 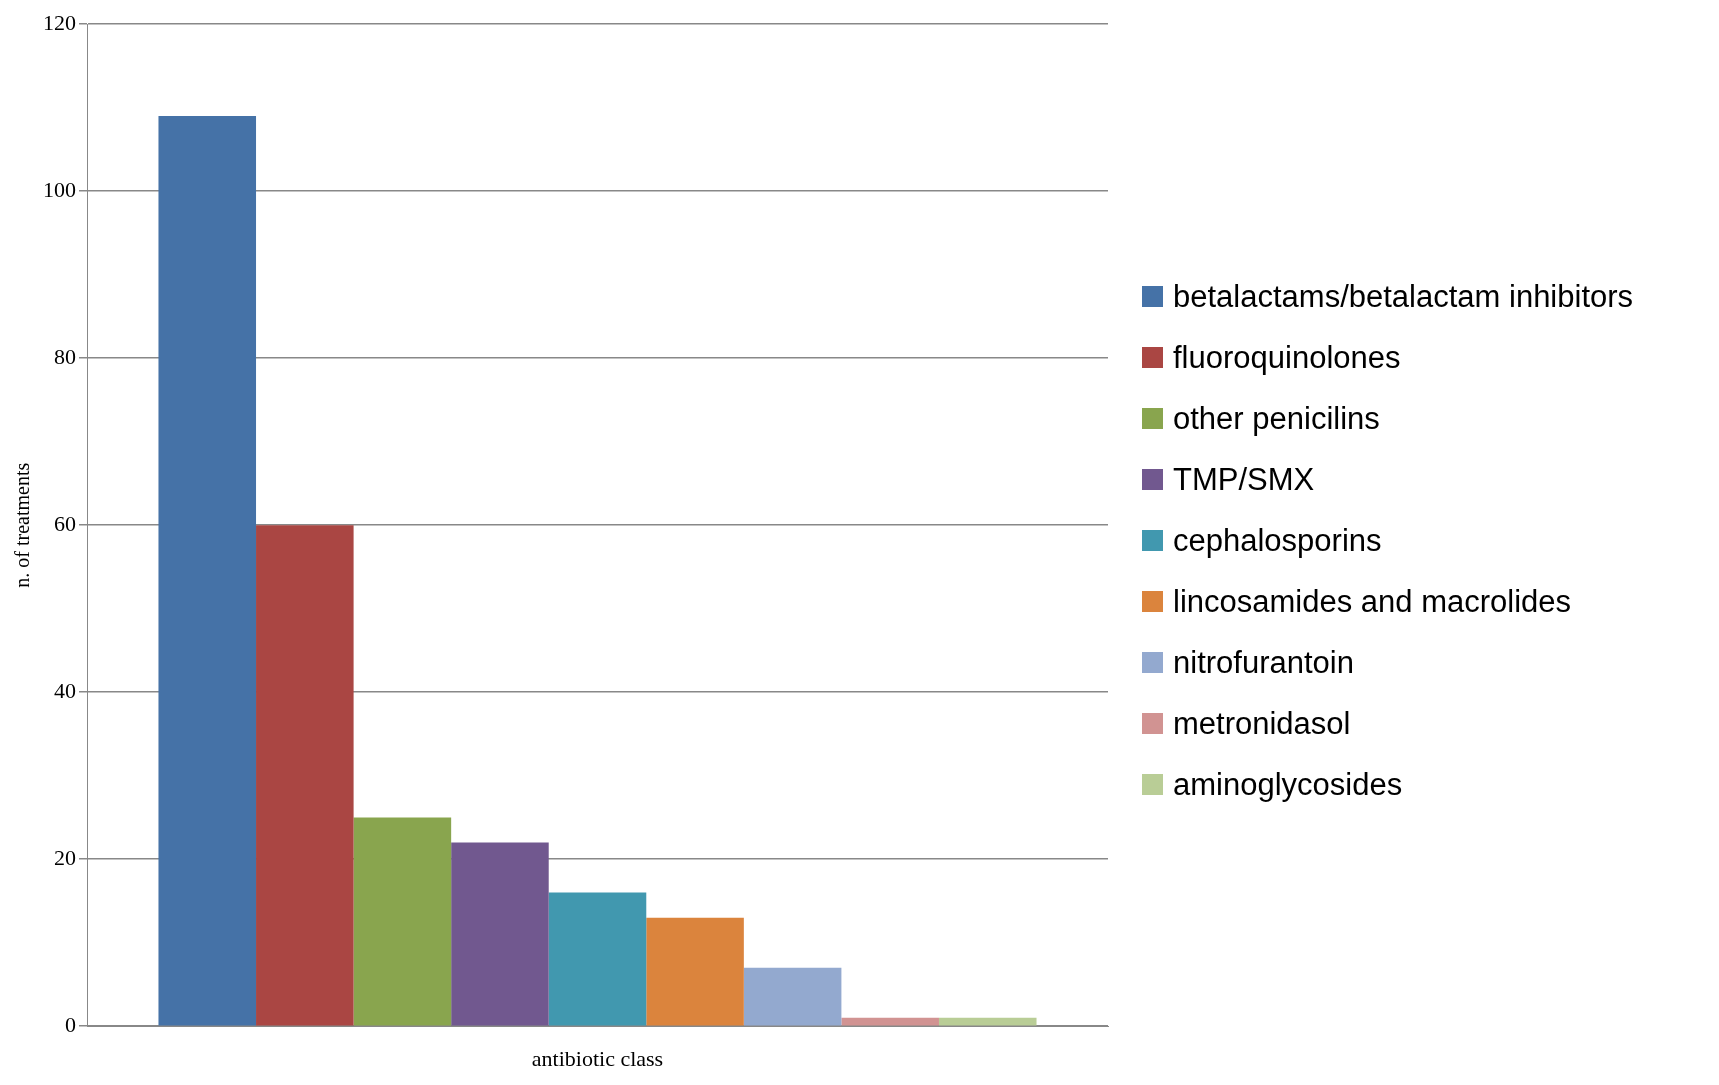 What do you see at coordinates (65, 690) in the screenshot?
I see `y-tick-label: 40` at bounding box center [65, 690].